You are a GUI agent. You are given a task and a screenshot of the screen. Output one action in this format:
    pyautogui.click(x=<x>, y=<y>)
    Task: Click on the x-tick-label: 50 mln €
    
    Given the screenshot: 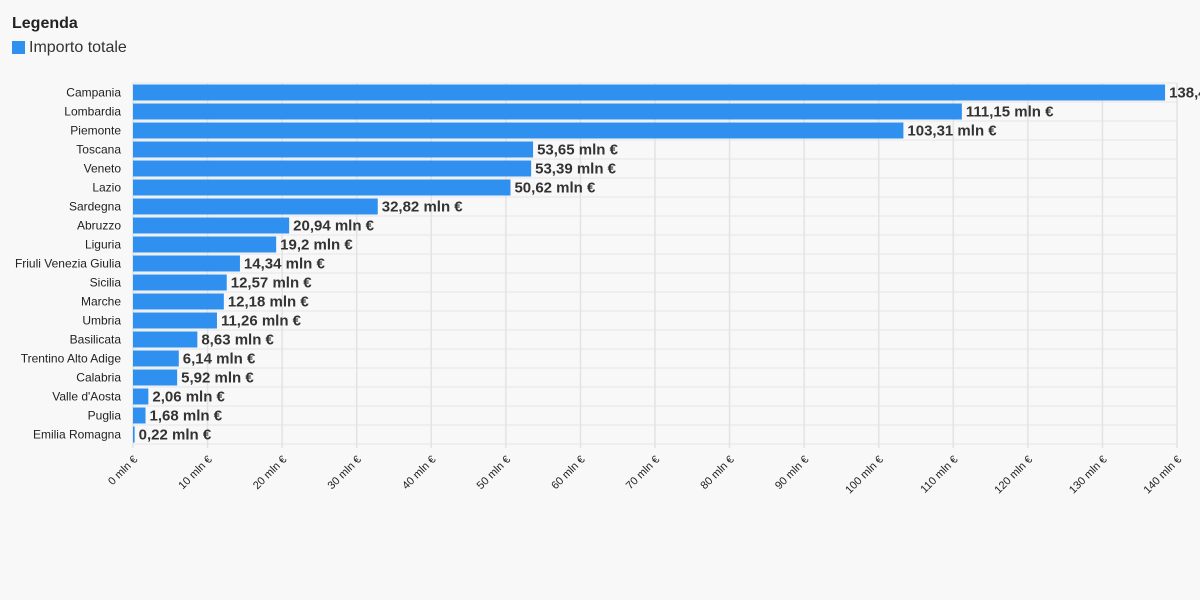 What is the action you would take?
    pyautogui.click(x=494, y=473)
    